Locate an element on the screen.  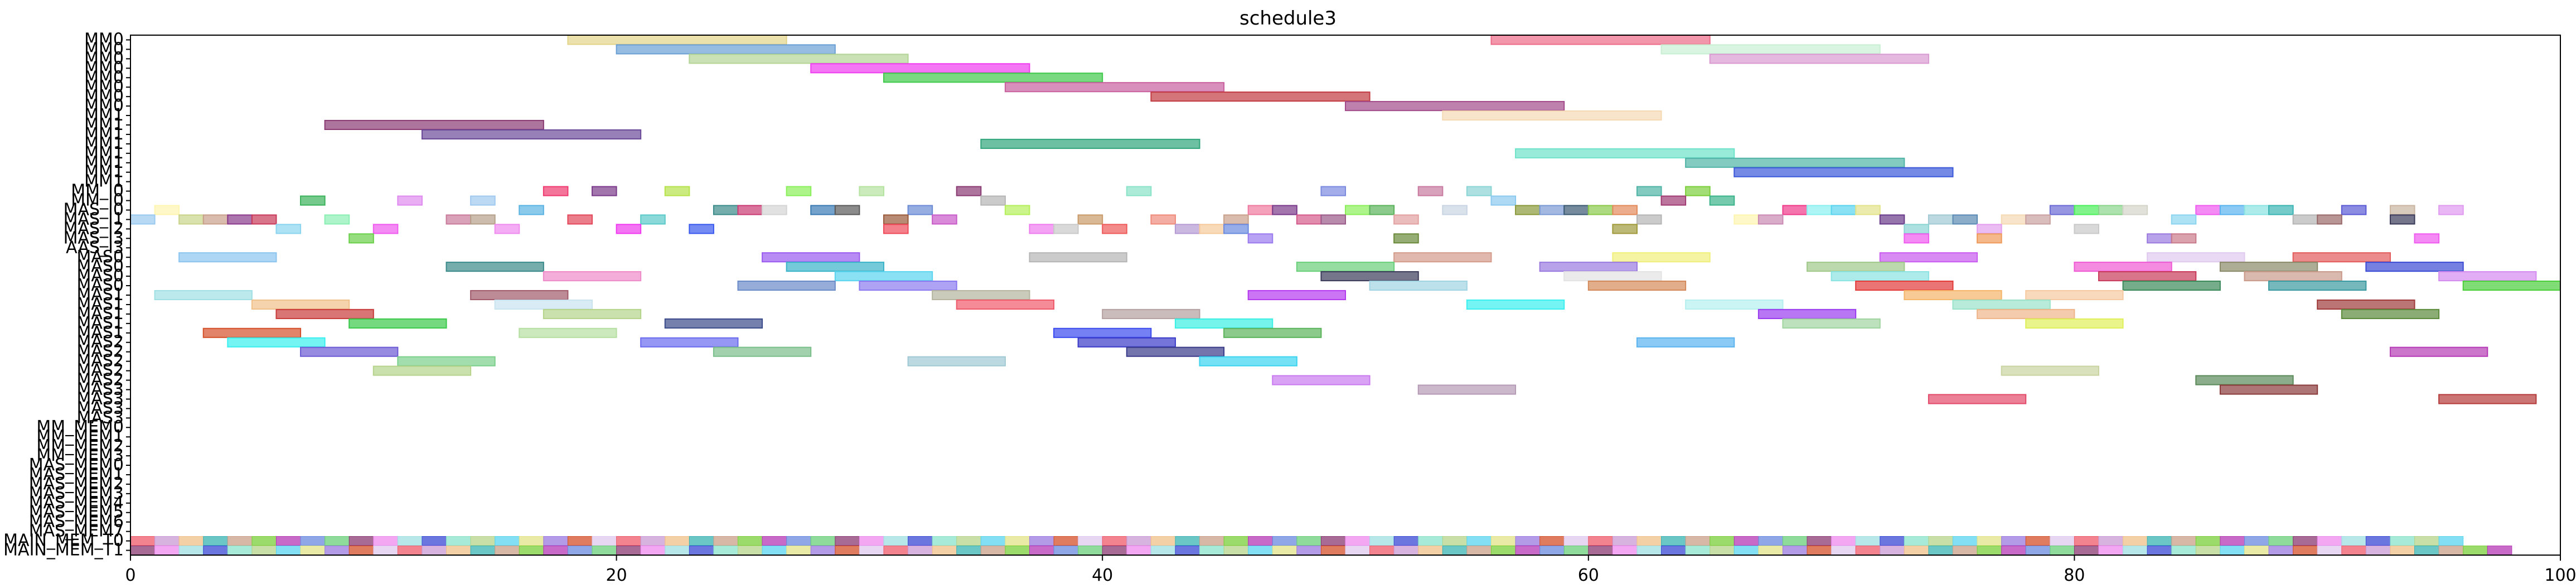
y-tick-label: MM_MEM0 is located at coordinates (80, 427).